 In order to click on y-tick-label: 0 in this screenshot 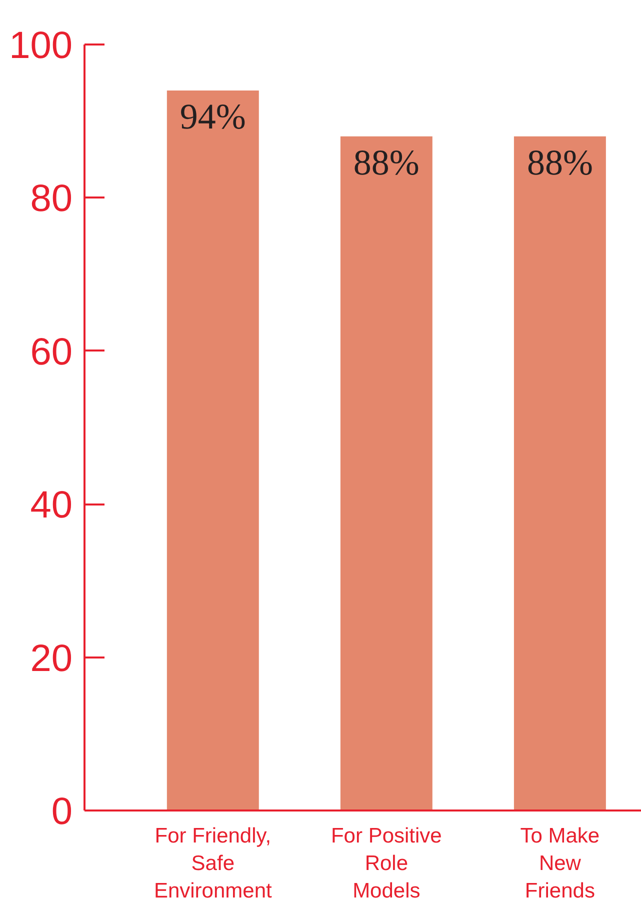, I will do `click(62, 812)`.